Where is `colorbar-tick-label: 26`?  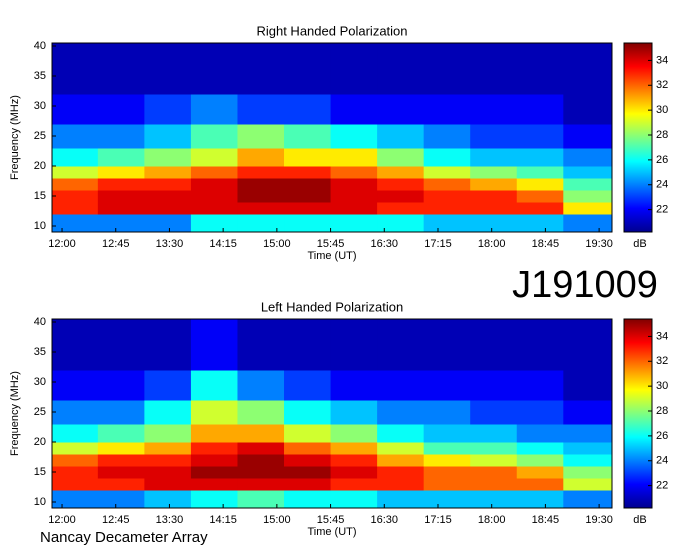
colorbar-tick-label: 26 is located at coordinates (662, 436).